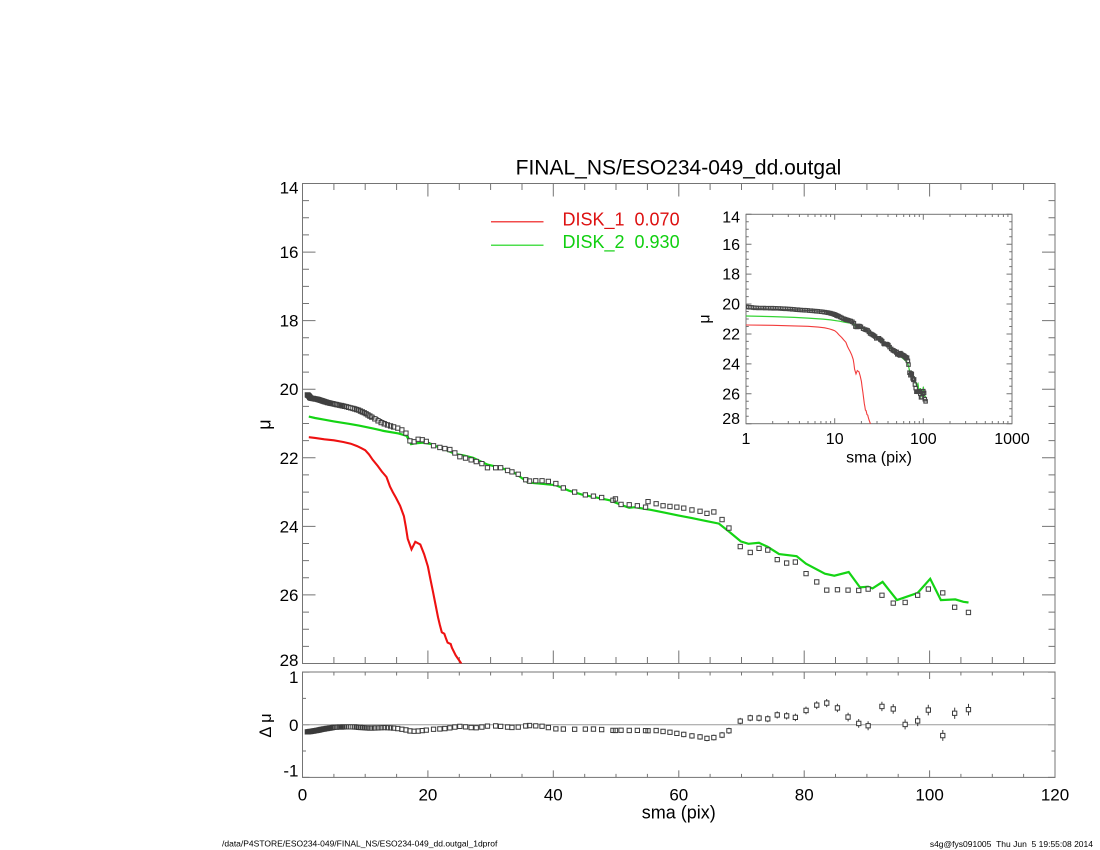  What do you see at coordinates (804, 795) in the screenshot?
I see `svg-text: 80` at bounding box center [804, 795].